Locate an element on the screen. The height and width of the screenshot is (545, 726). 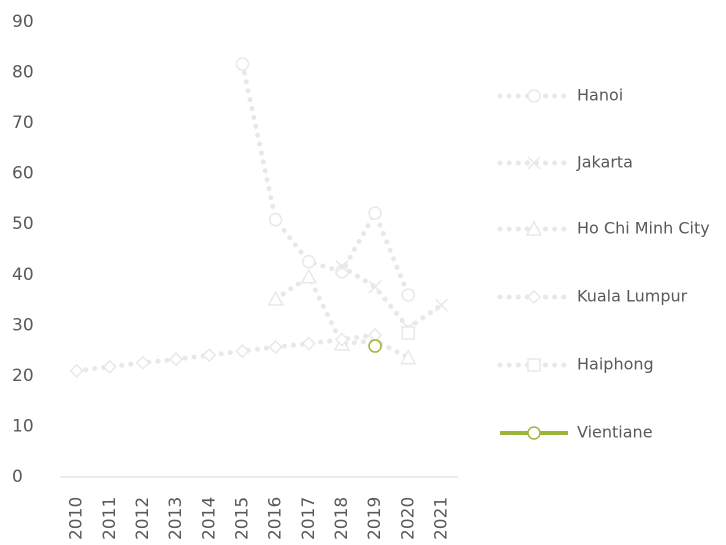
x-tick-label: 2013 is located at coordinates (176, 518).